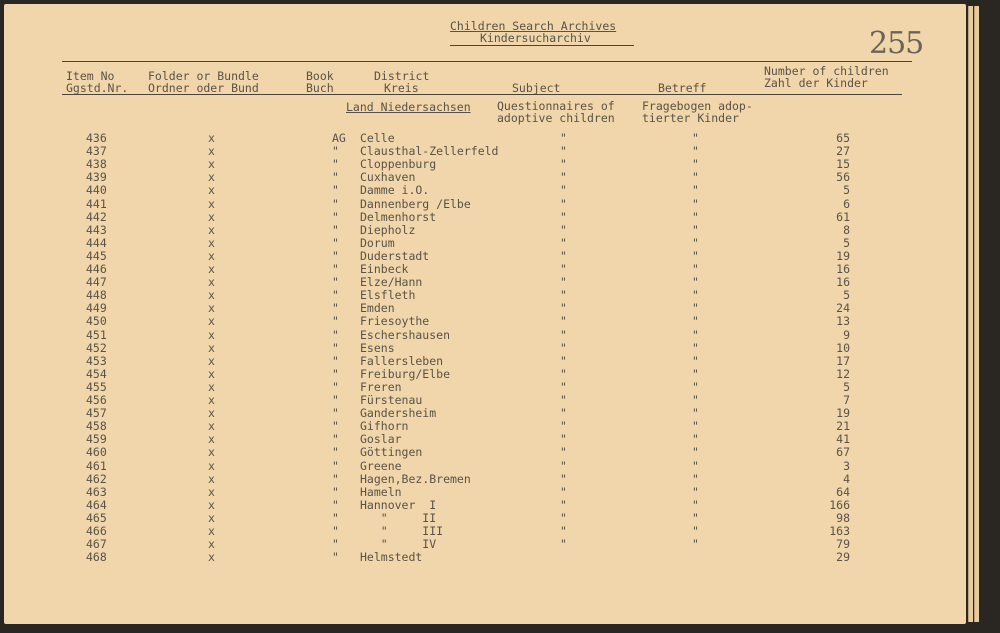 The height and width of the screenshot is (633, 1000). What do you see at coordinates (843, 557) in the screenshot?
I see `cell-count: 29` at bounding box center [843, 557].